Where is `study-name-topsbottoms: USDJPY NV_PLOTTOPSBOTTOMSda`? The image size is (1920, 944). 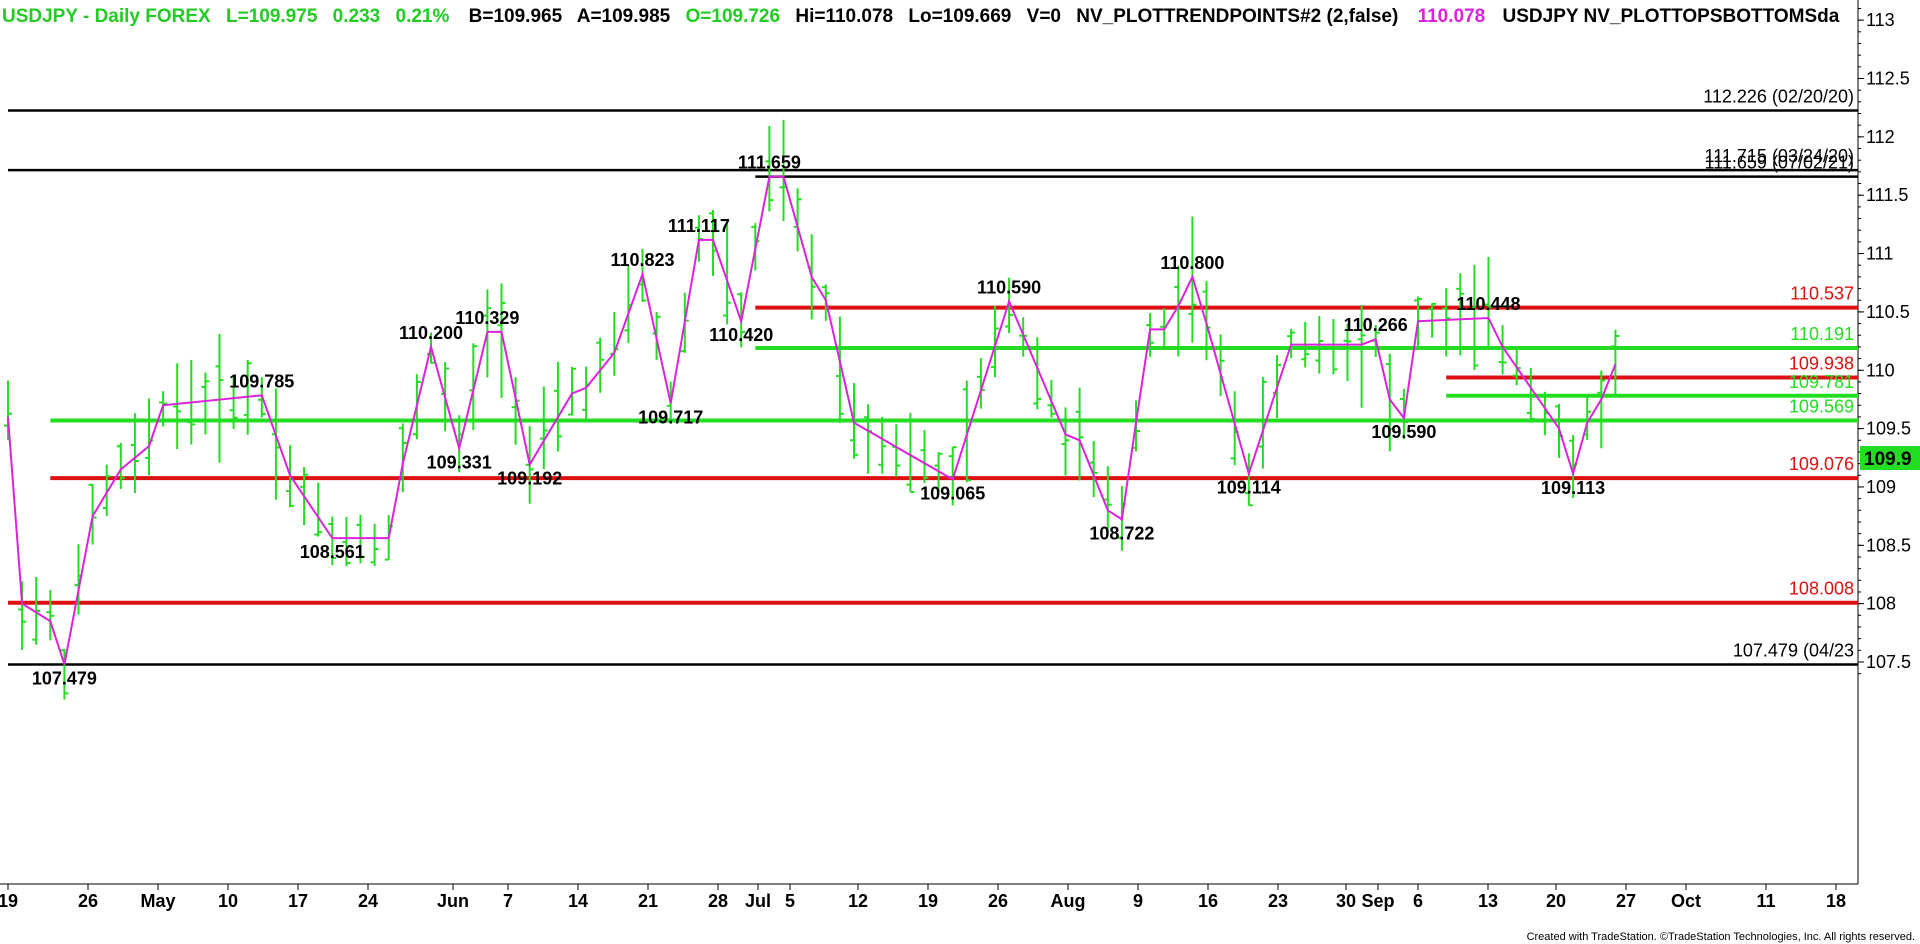
study-name-topsbottoms: USDJPY NV_PLOTTOPSBOTTOMSda is located at coordinates (1671, 16).